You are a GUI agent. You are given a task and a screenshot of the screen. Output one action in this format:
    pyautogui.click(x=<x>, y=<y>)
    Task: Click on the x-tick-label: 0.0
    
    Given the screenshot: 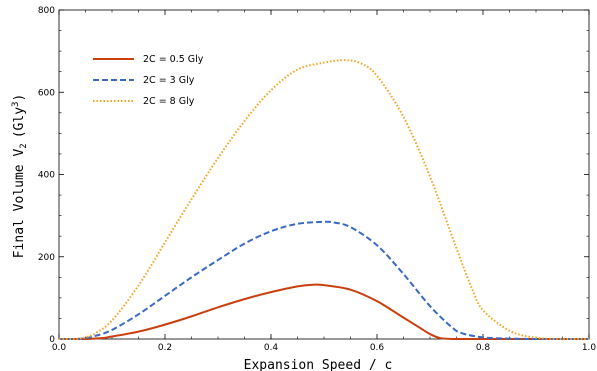 What is the action you would take?
    pyautogui.click(x=59, y=348)
    